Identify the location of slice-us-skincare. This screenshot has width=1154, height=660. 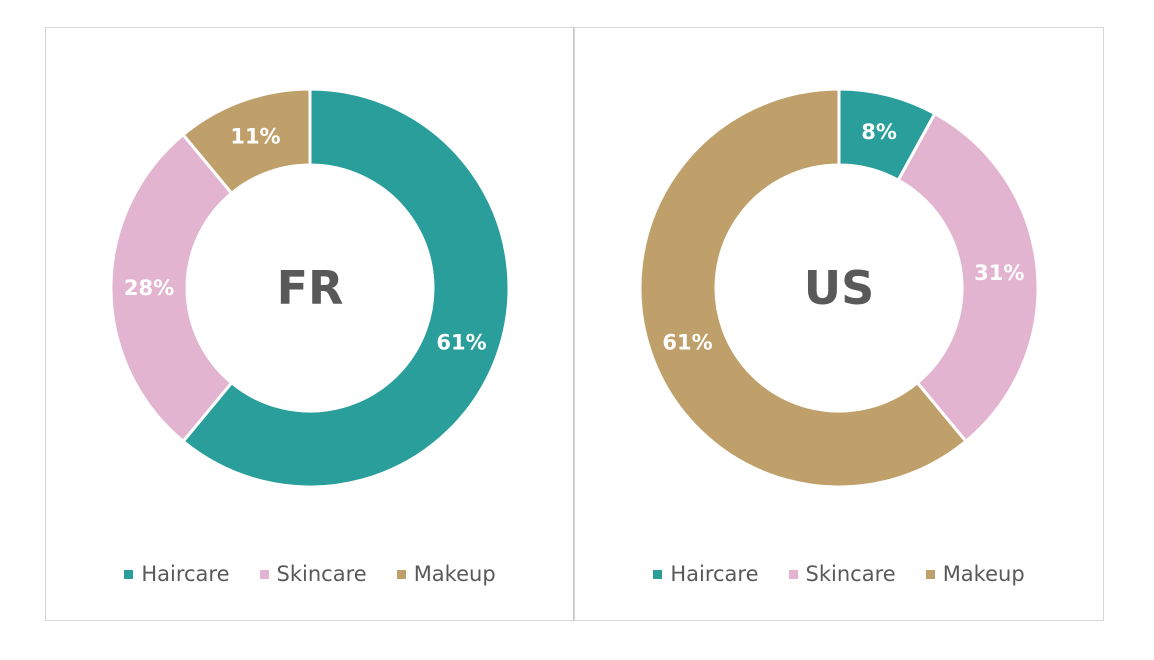
(968, 277).